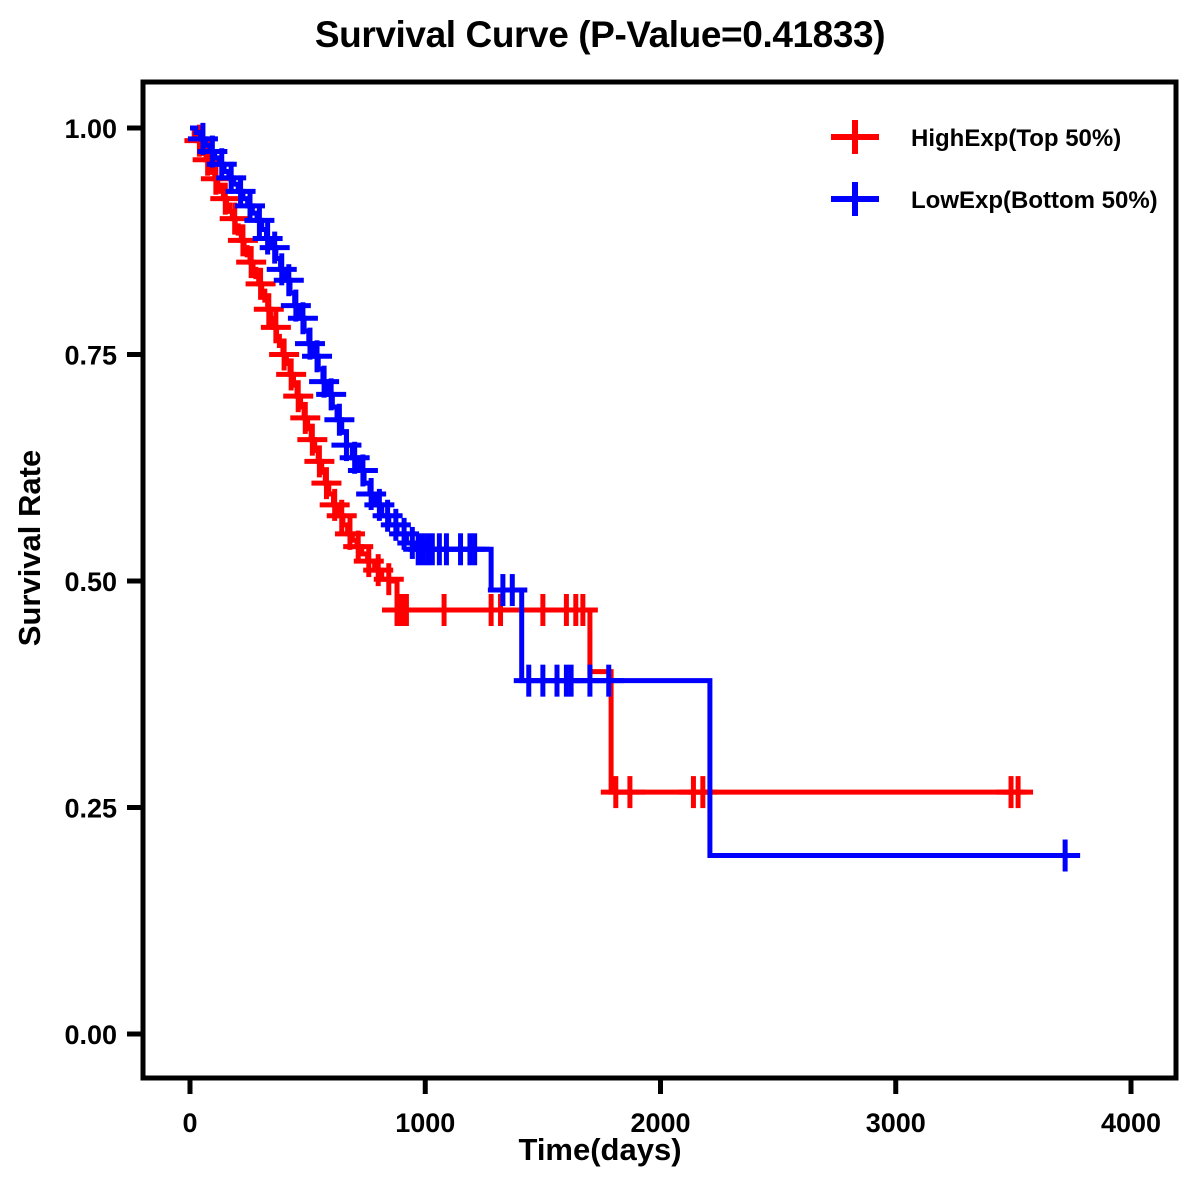 This screenshot has height=1200, width=1200. Describe the element at coordinates (425, 1123) in the screenshot. I see `x-tick-label: 1000` at that location.